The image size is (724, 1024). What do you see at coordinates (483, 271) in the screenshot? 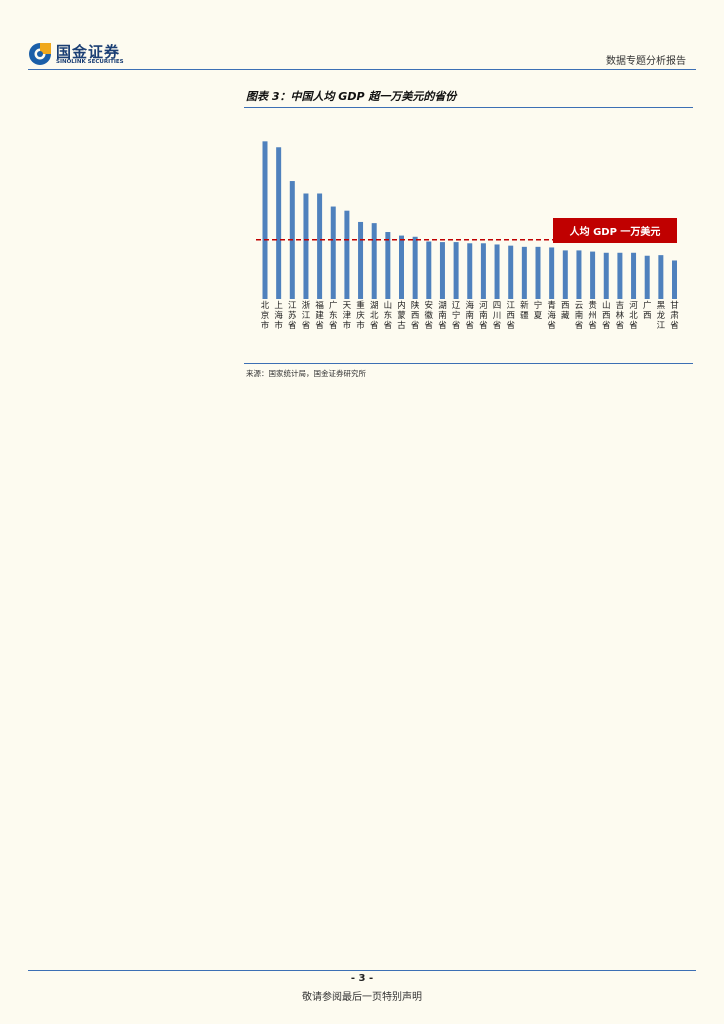
I see `bar-河南省` at bounding box center [483, 271].